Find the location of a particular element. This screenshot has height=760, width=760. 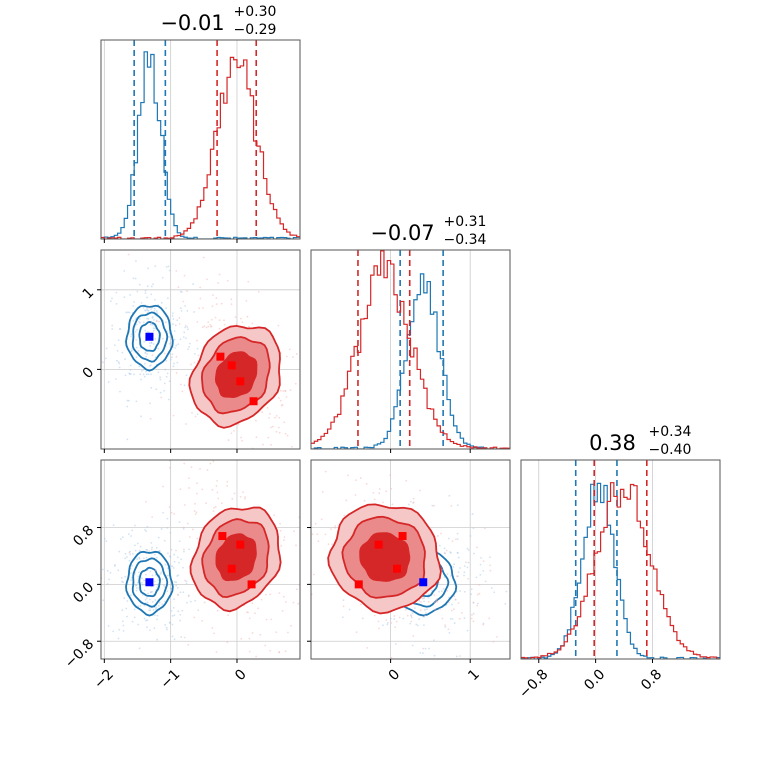

panel-content is located at coordinates (410, 349).